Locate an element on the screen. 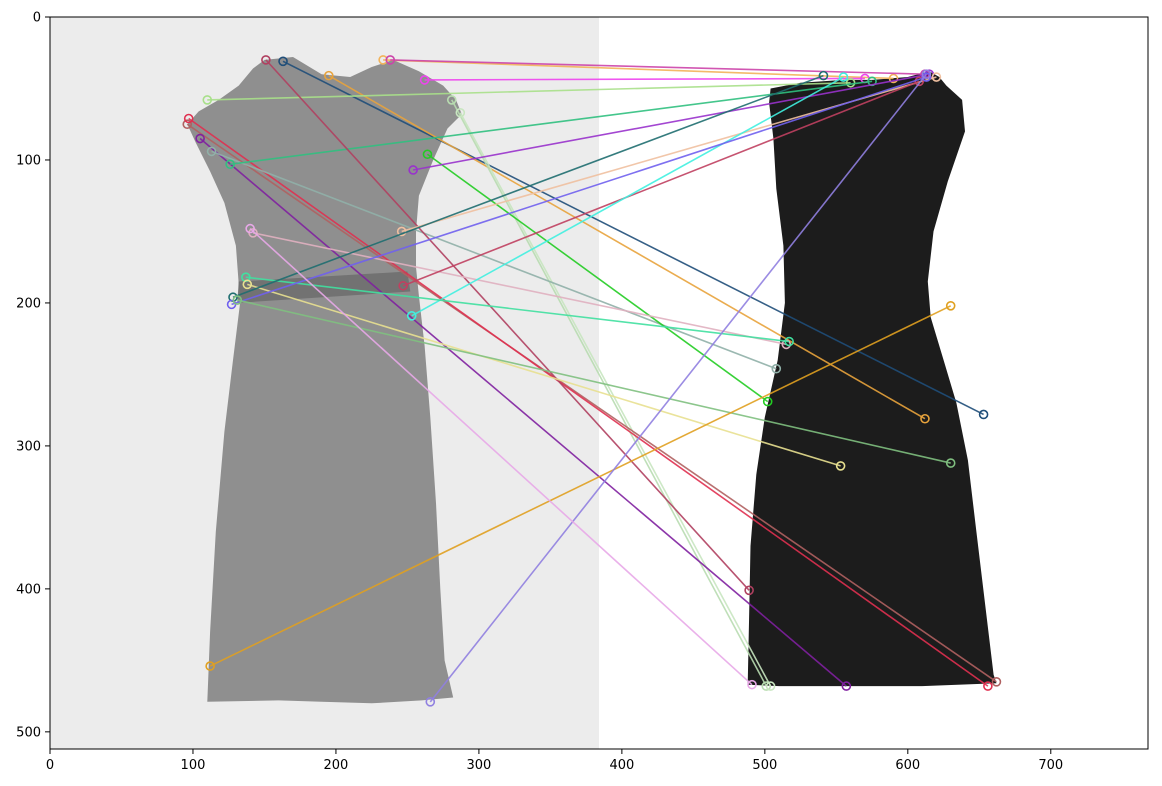 The width and height of the screenshot is (1162, 786). x-tick-label: 200 is located at coordinates (336, 765).